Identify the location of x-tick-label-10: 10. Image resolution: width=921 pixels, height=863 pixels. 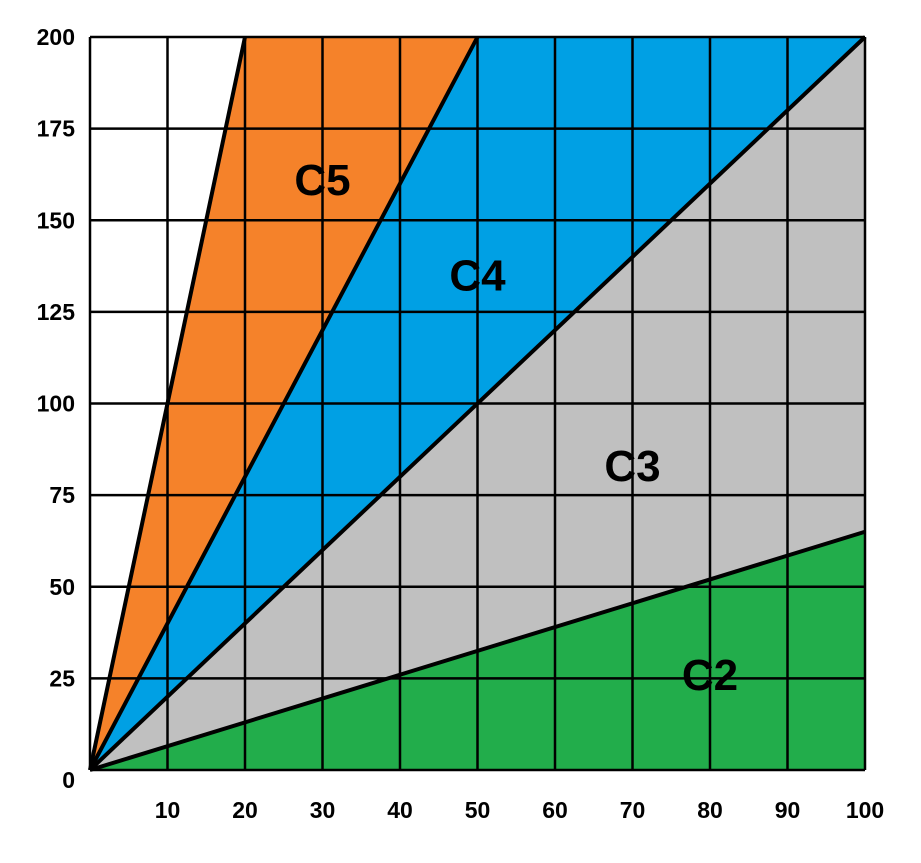
(168, 810).